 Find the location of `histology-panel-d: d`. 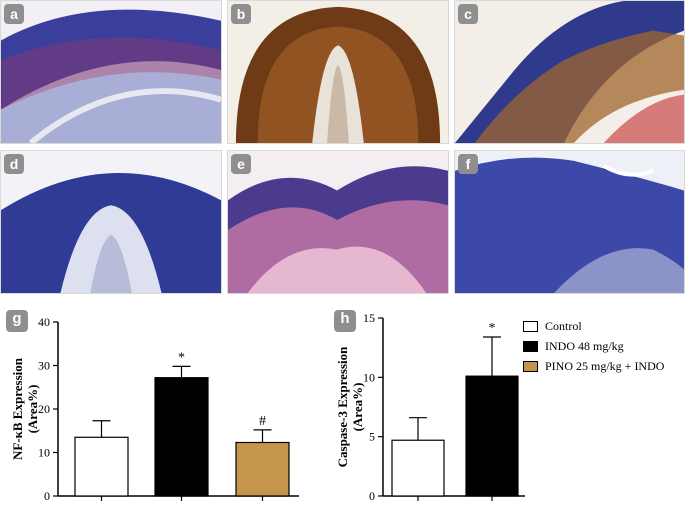

histology-panel-d: d is located at coordinates (111, 222).